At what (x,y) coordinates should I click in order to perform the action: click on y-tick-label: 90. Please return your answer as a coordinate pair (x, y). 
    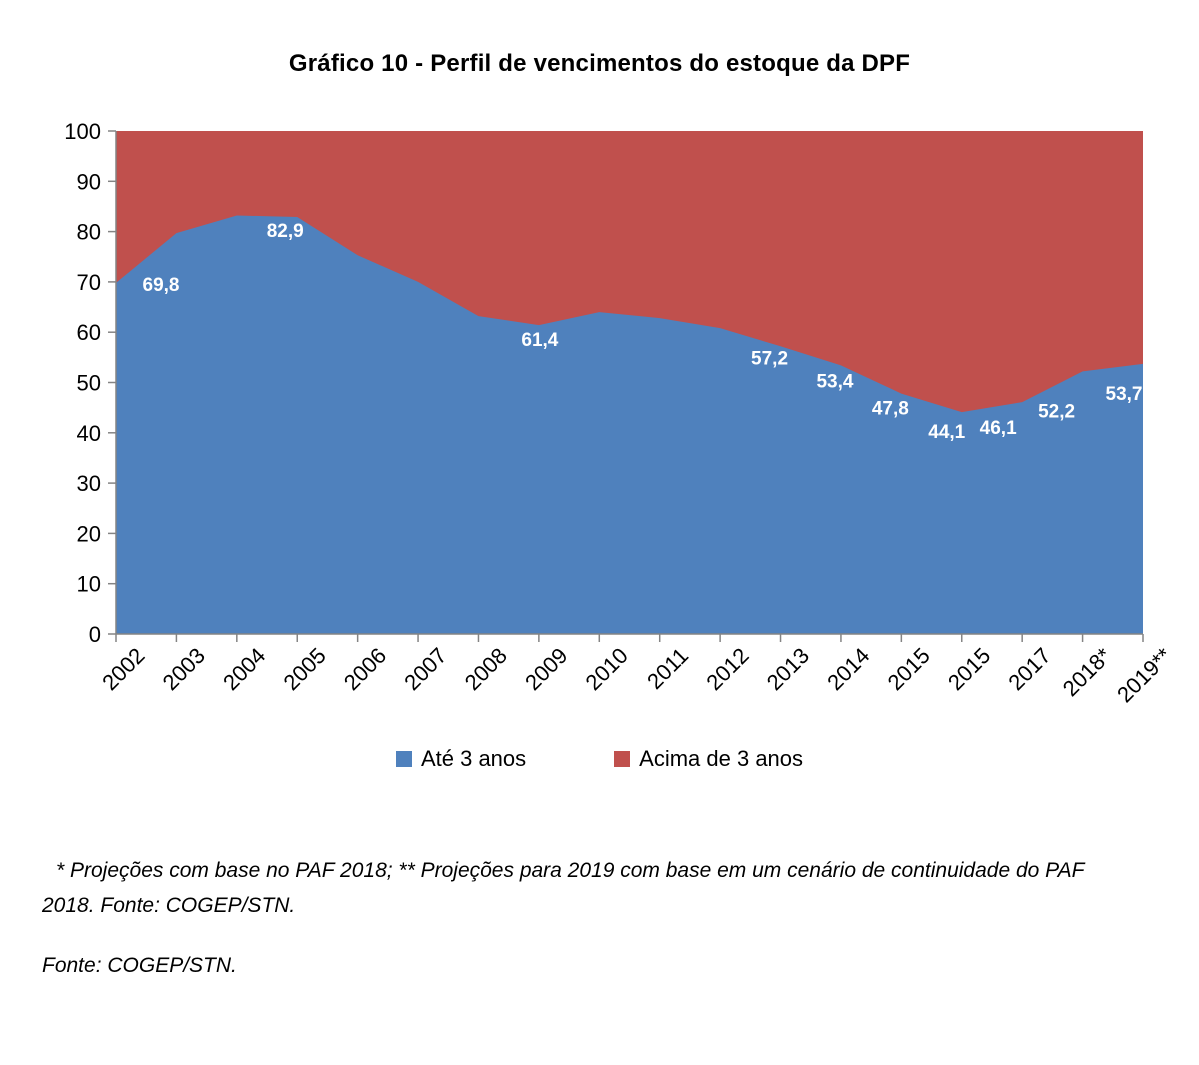
    Looking at the image, I should click on (89, 181).